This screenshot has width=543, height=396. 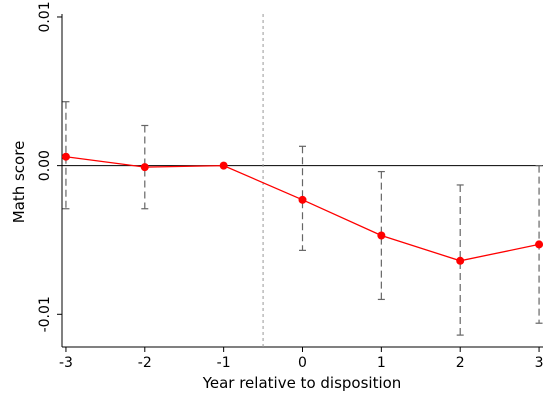 I want to click on x-tick-label: 0, so click(x=302, y=363).